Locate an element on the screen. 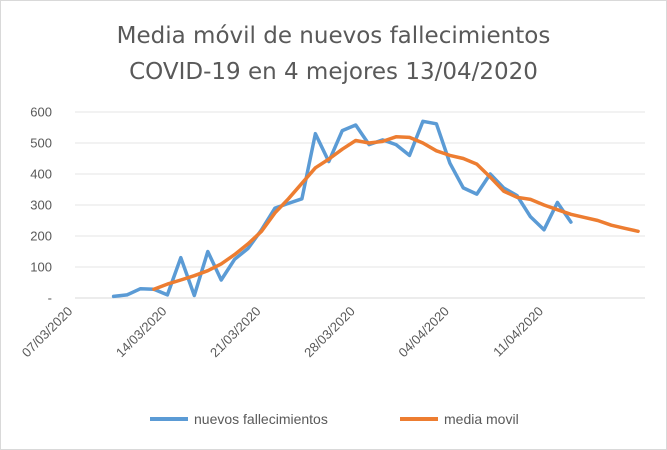 This screenshot has height=450, width=667. chart-title-line-1: Media móvil de nuevos fallecimientos is located at coordinates (333, 36).